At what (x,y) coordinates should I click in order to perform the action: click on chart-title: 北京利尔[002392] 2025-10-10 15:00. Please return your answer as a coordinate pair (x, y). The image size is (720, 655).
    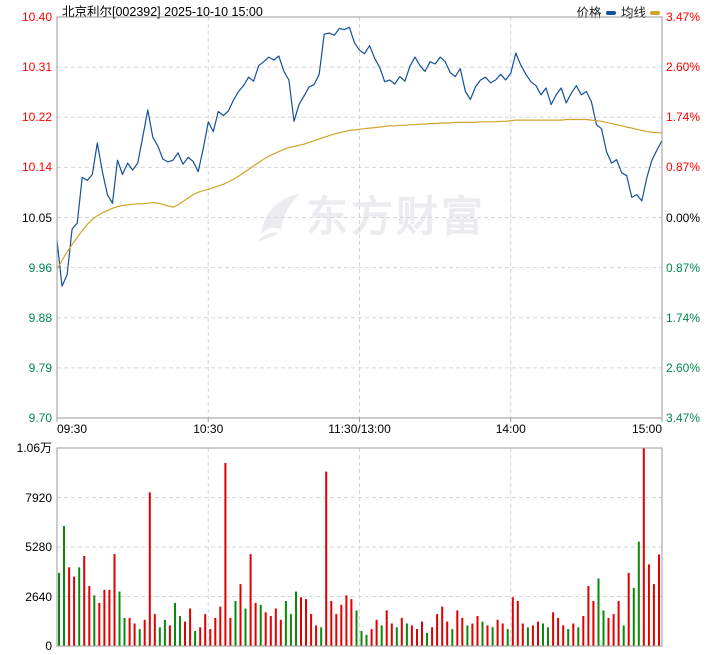
    Looking at the image, I should click on (162, 12).